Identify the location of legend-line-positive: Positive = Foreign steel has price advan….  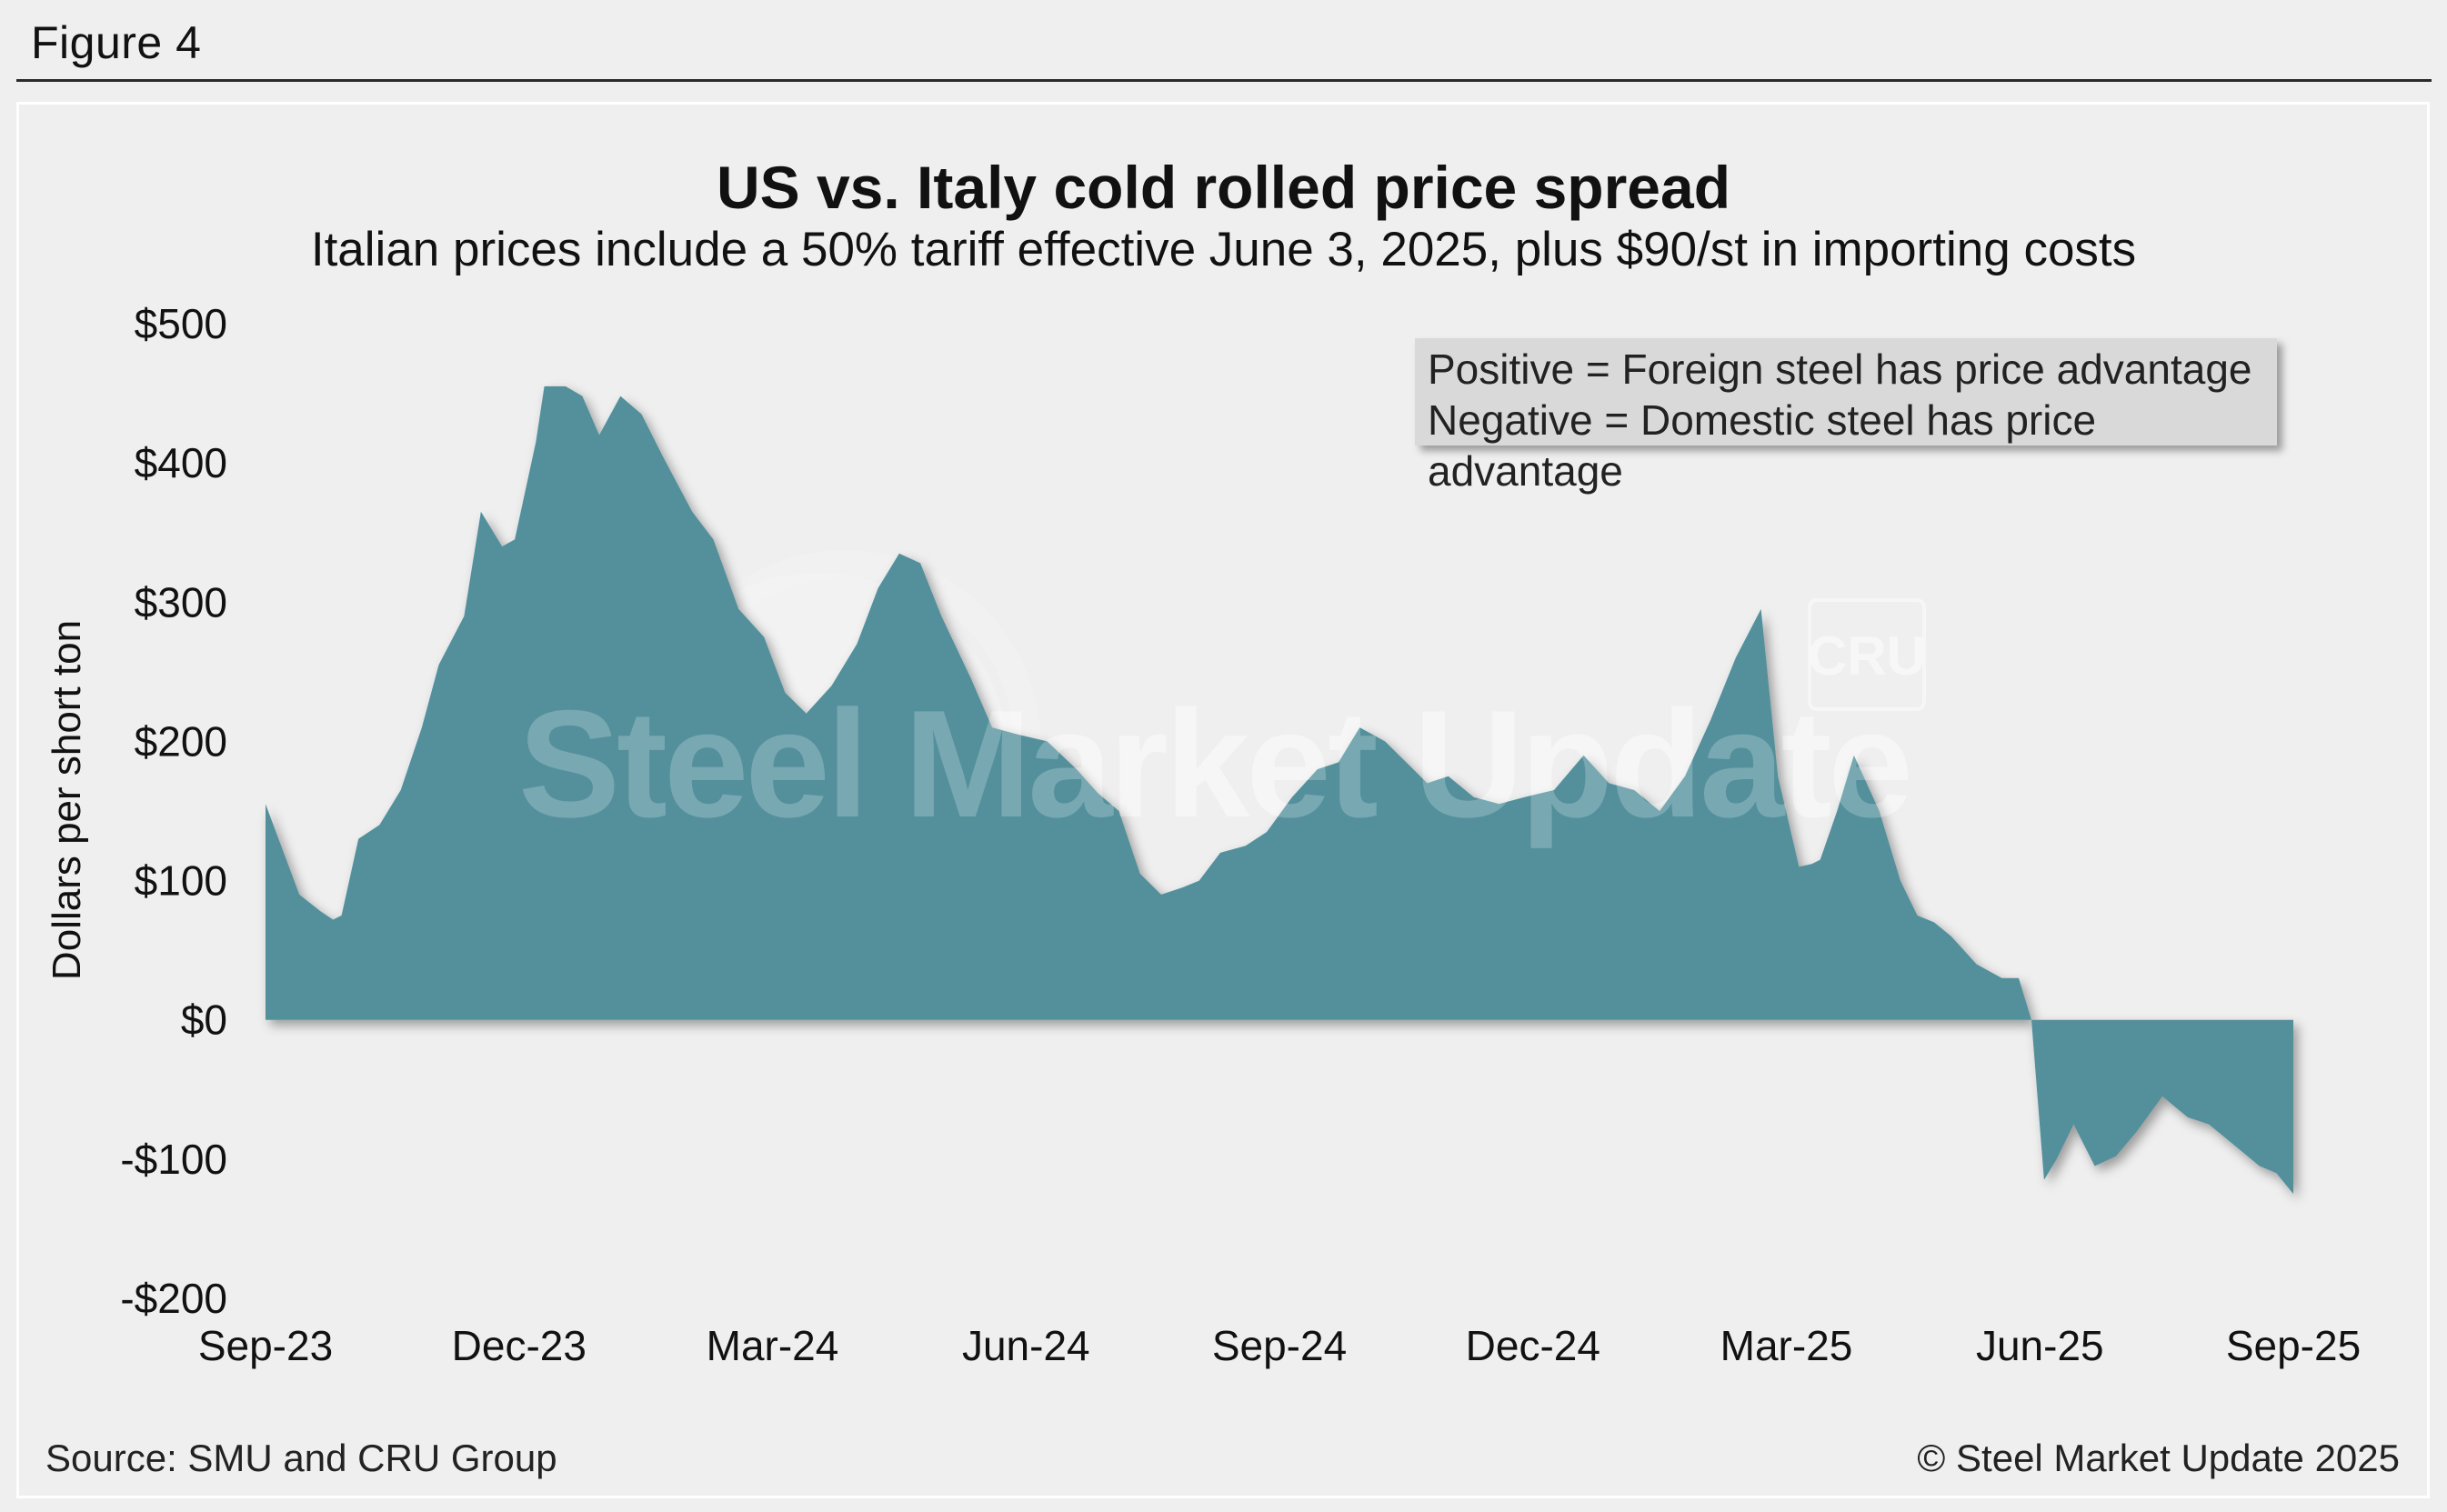
(1840, 369).